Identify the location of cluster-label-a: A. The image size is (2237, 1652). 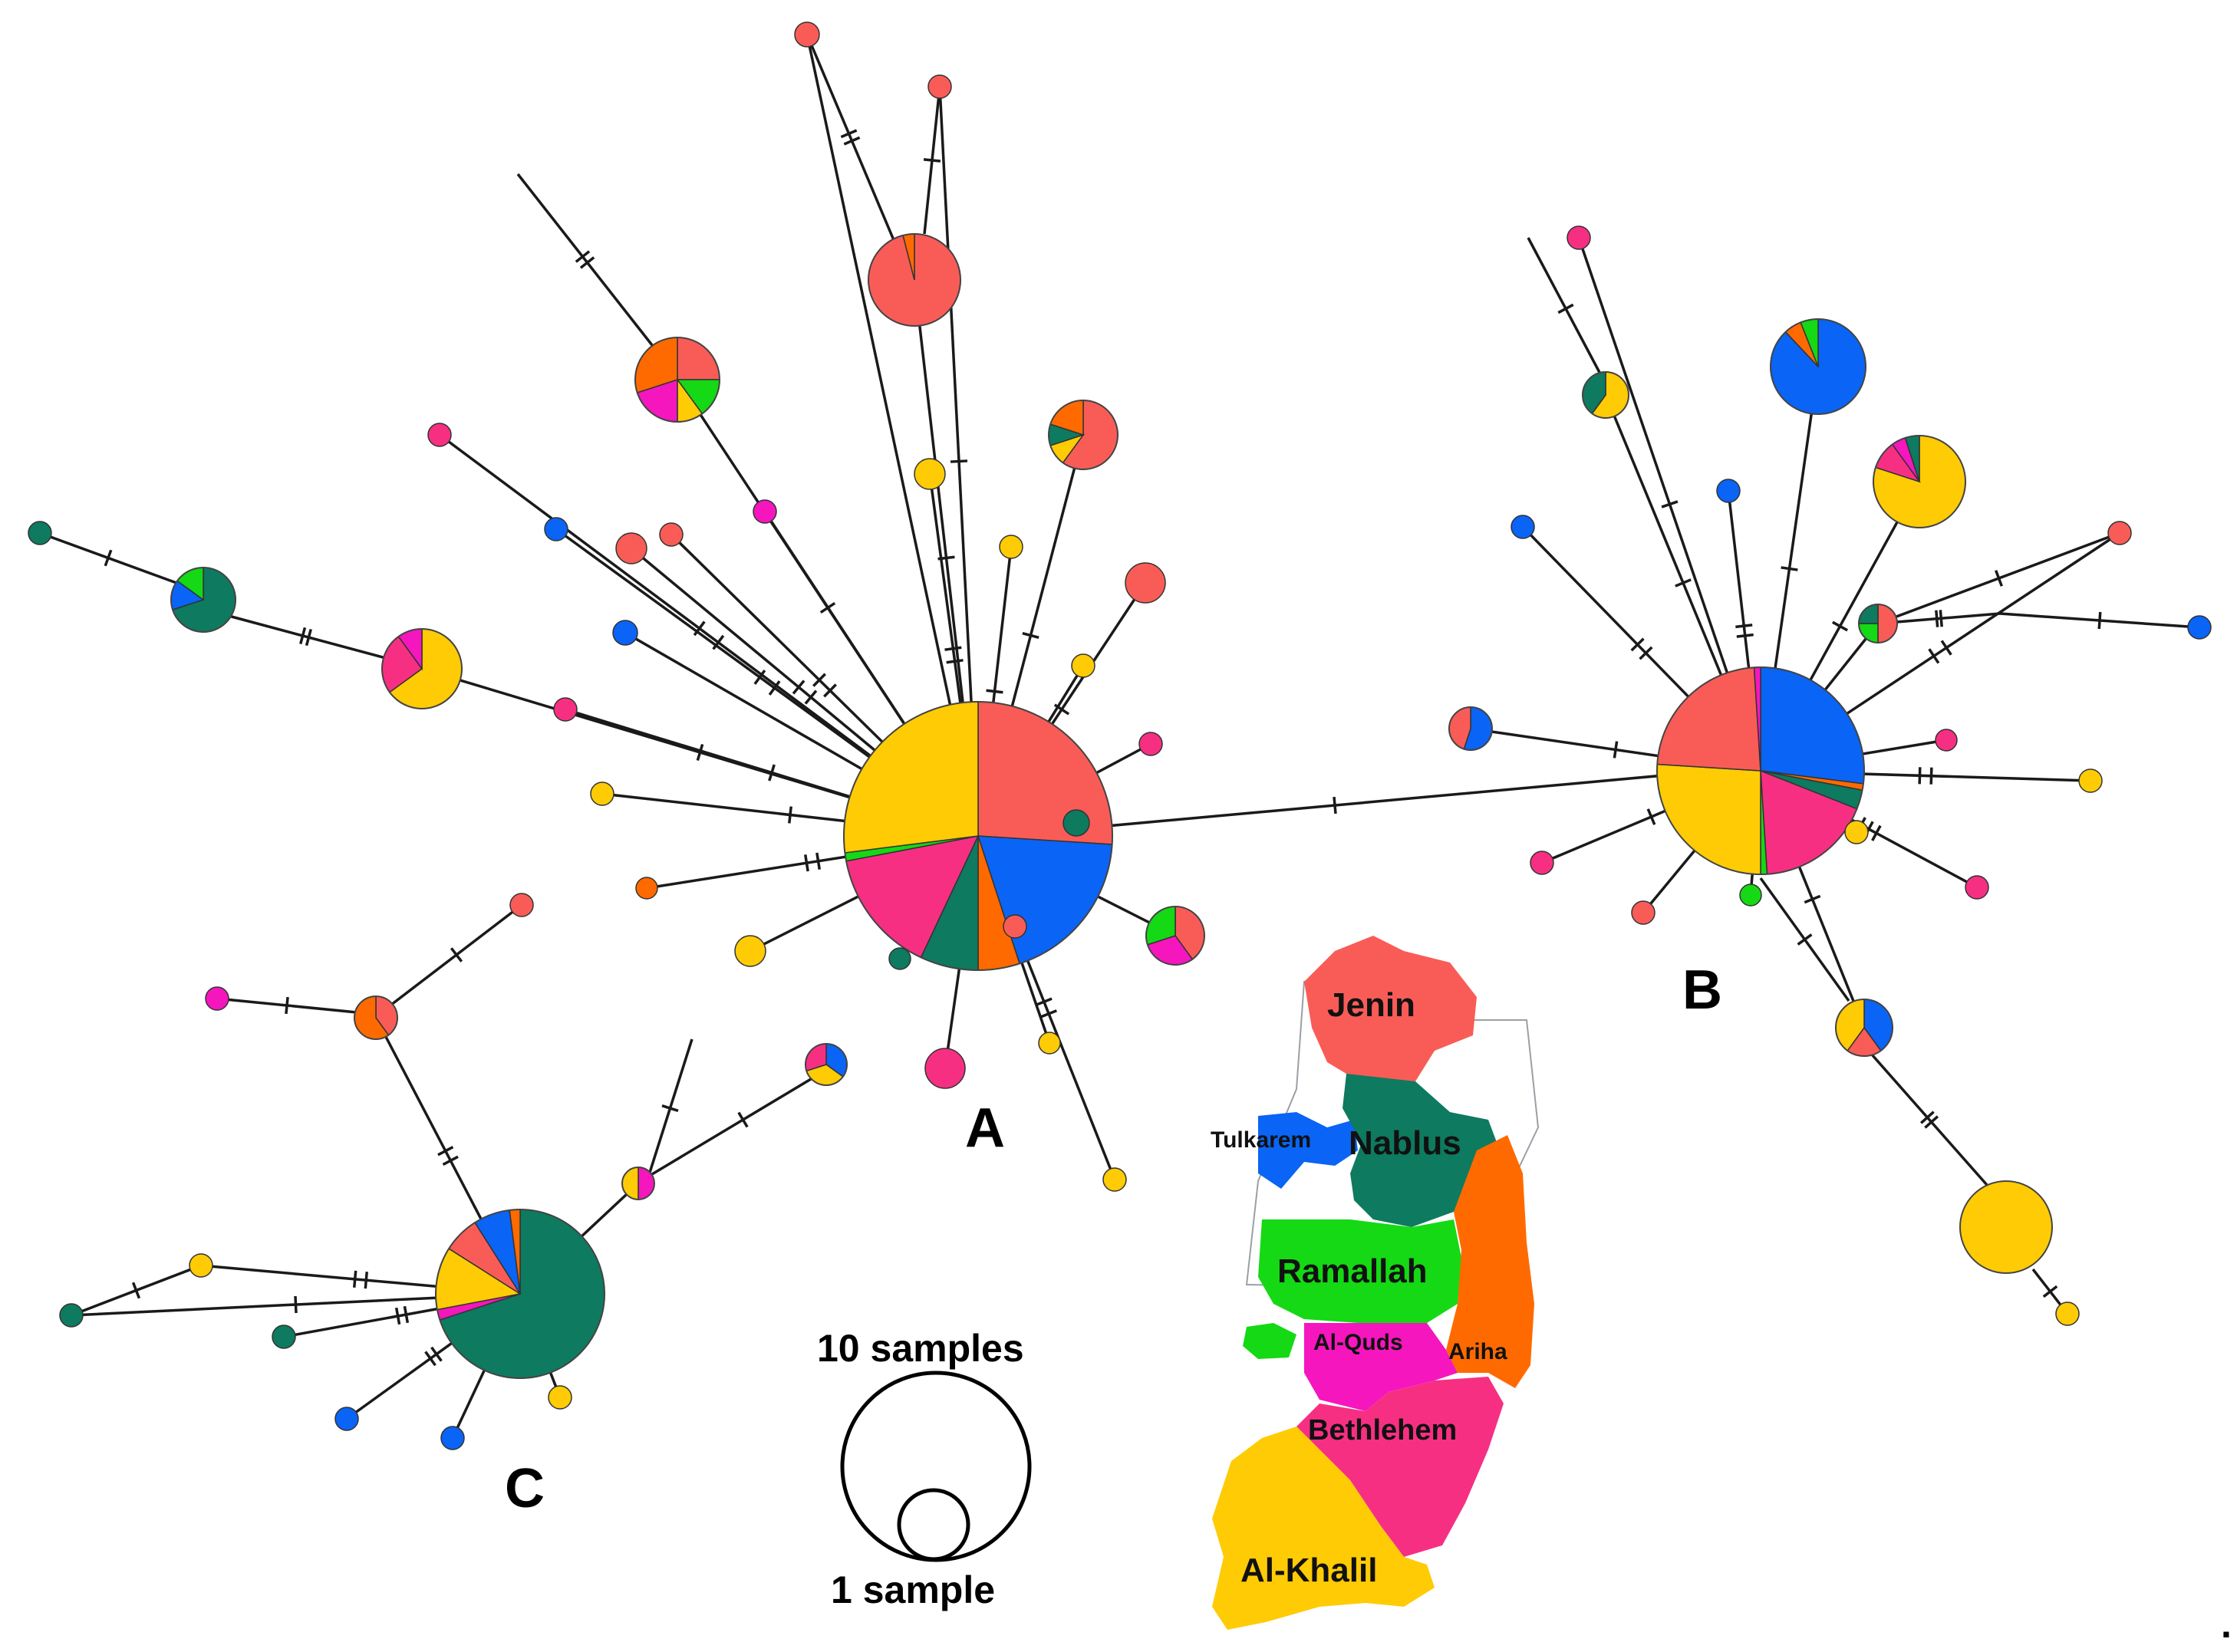
(985, 1128).